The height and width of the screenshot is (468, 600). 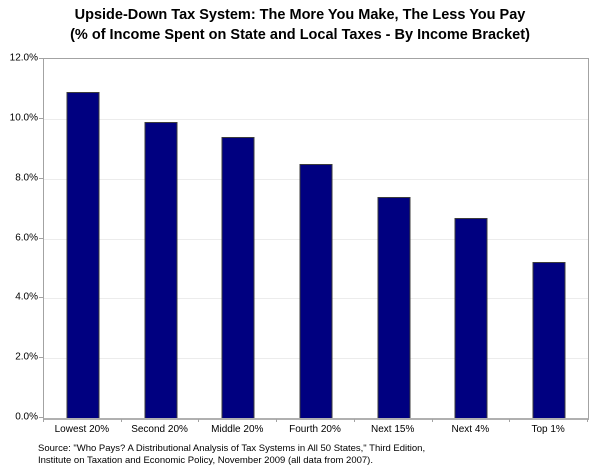 I want to click on bar-lowest-20-, so click(x=83, y=254).